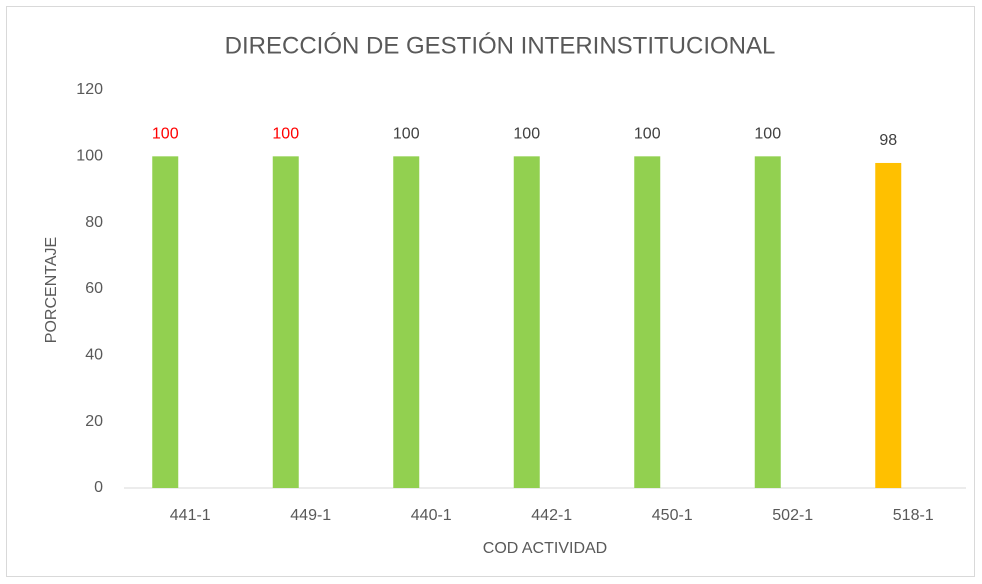 The width and height of the screenshot is (982, 584). I want to click on x-tick-label: 441-1, so click(190, 515).